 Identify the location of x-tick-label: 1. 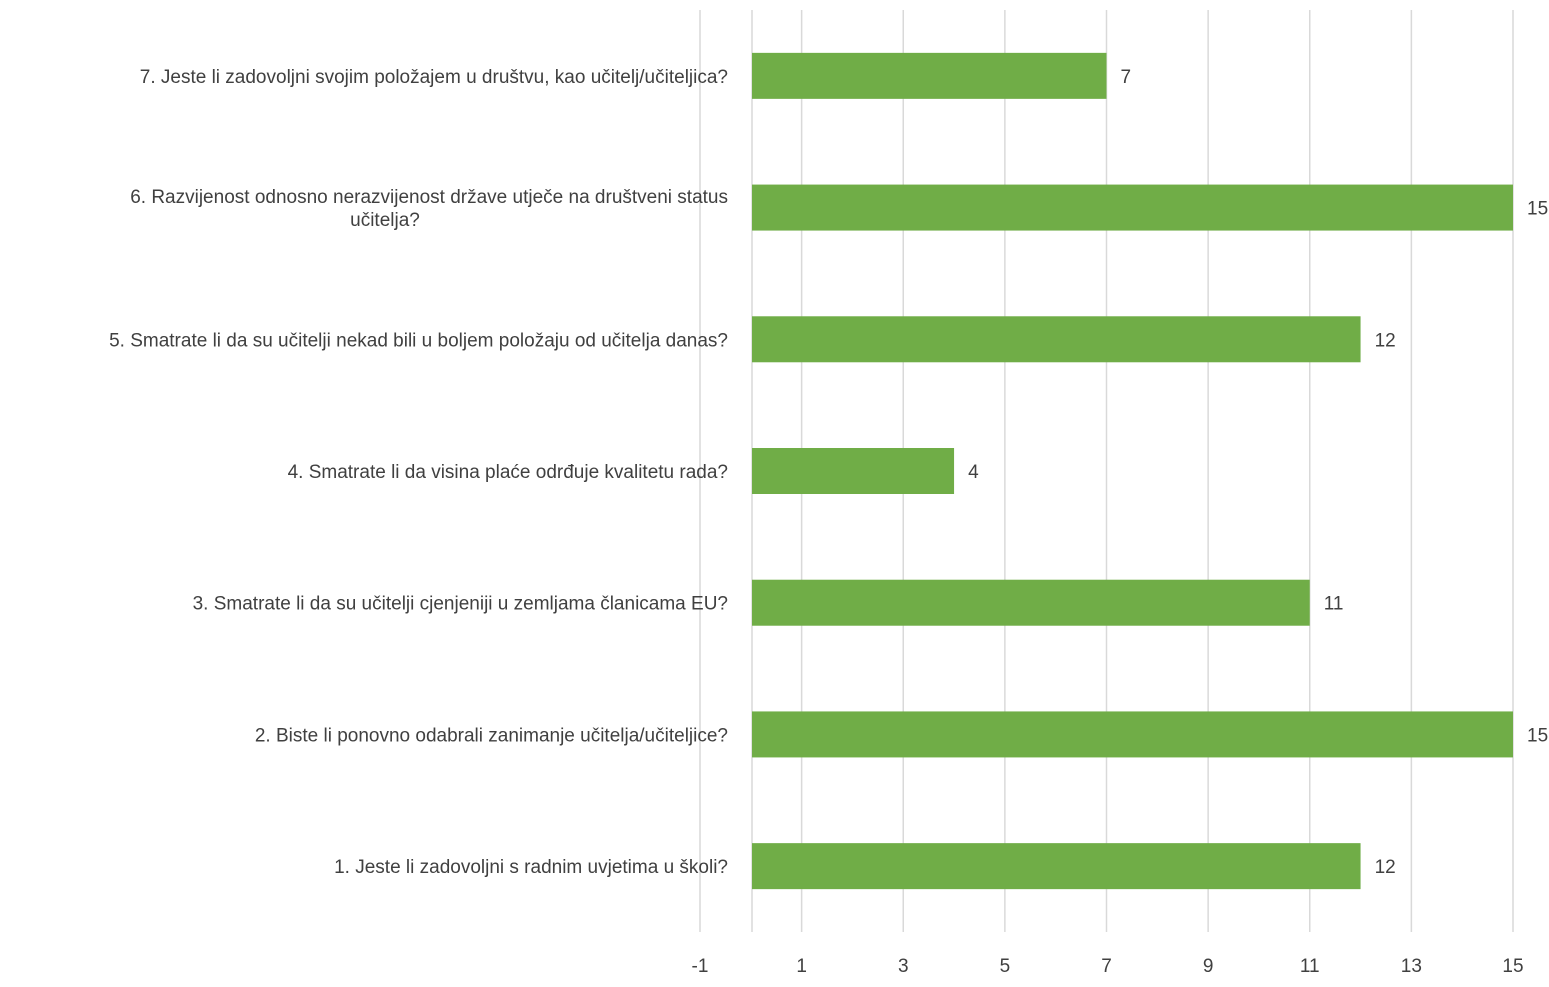
(801, 966).